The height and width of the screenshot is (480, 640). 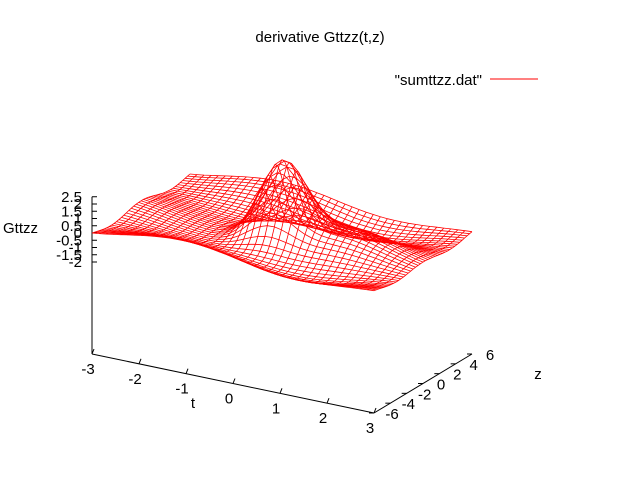 I want to click on mesh-line-t, so click(x=204, y=208).